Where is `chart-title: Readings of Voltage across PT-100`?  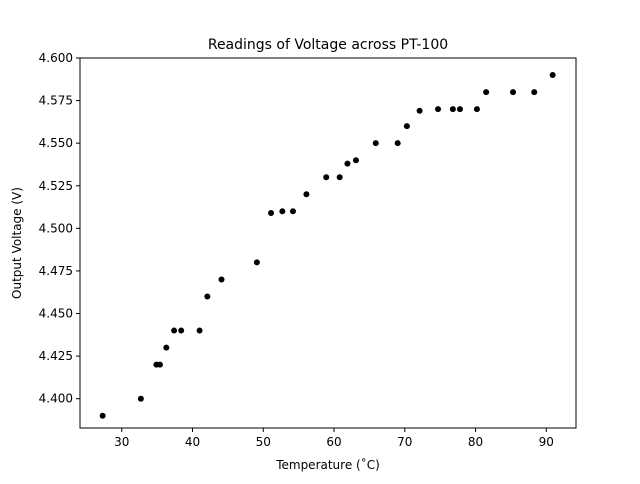
chart-title: Readings of Voltage across PT-100 is located at coordinates (328, 45).